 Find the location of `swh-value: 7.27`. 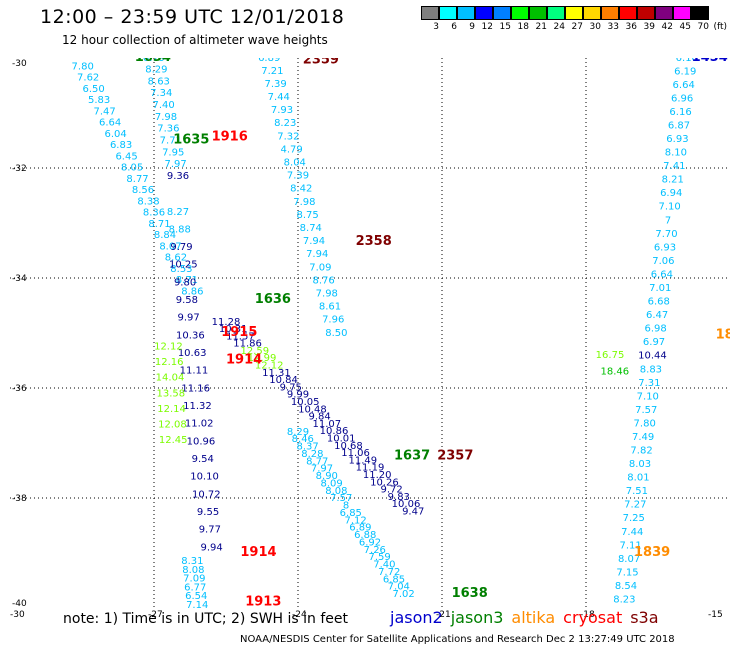

swh-value: 7.27 is located at coordinates (635, 505).